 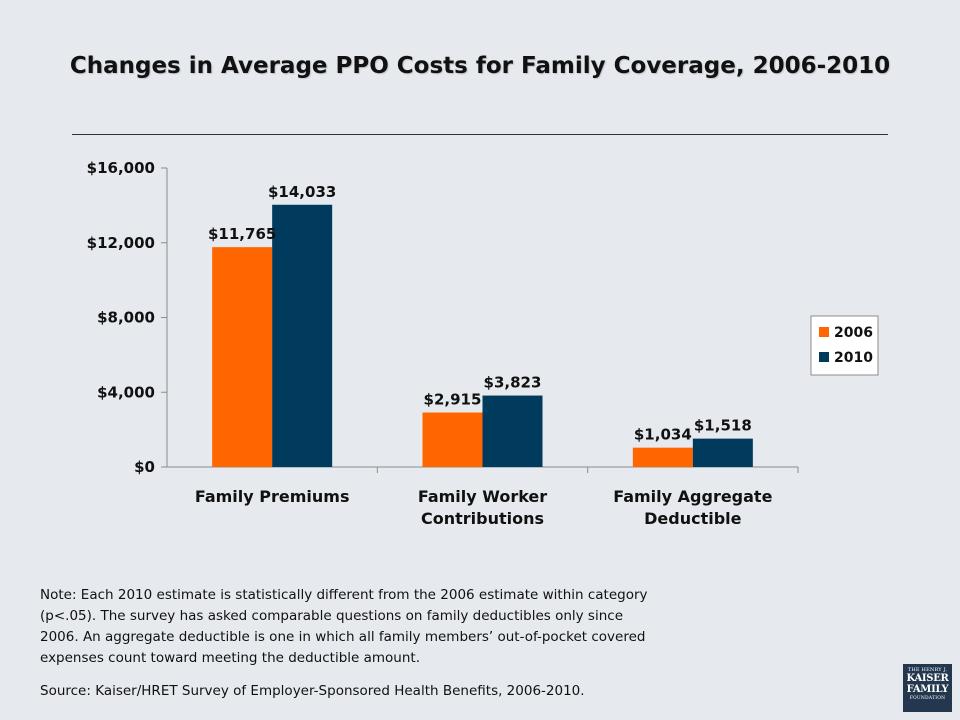 I want to click on data-label: $3,823, so click(x=513, y=383).